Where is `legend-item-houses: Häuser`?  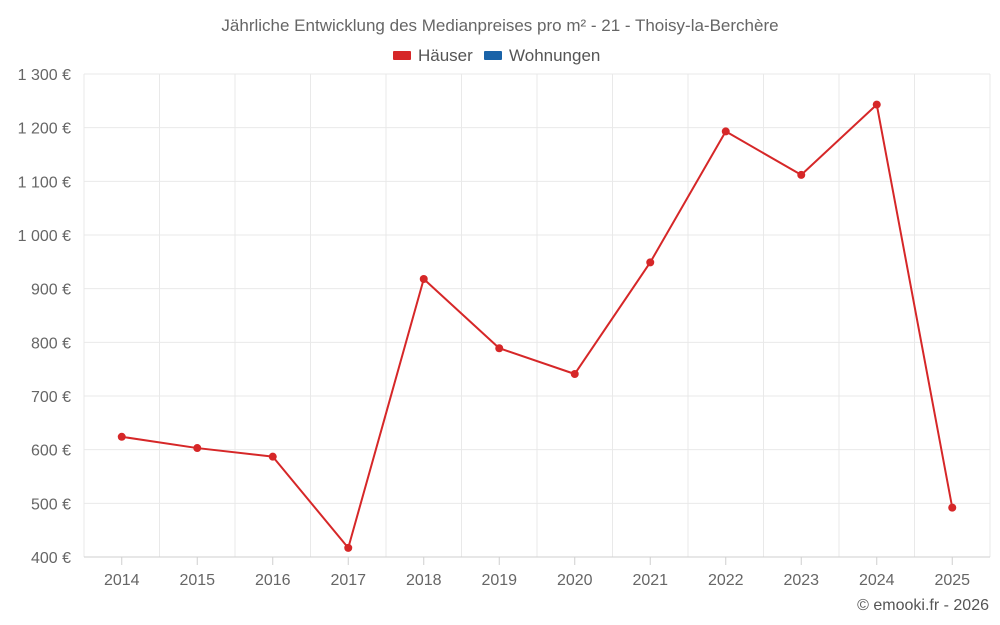
legend-item-houses: Häuser is located at coordinates (433, 55).